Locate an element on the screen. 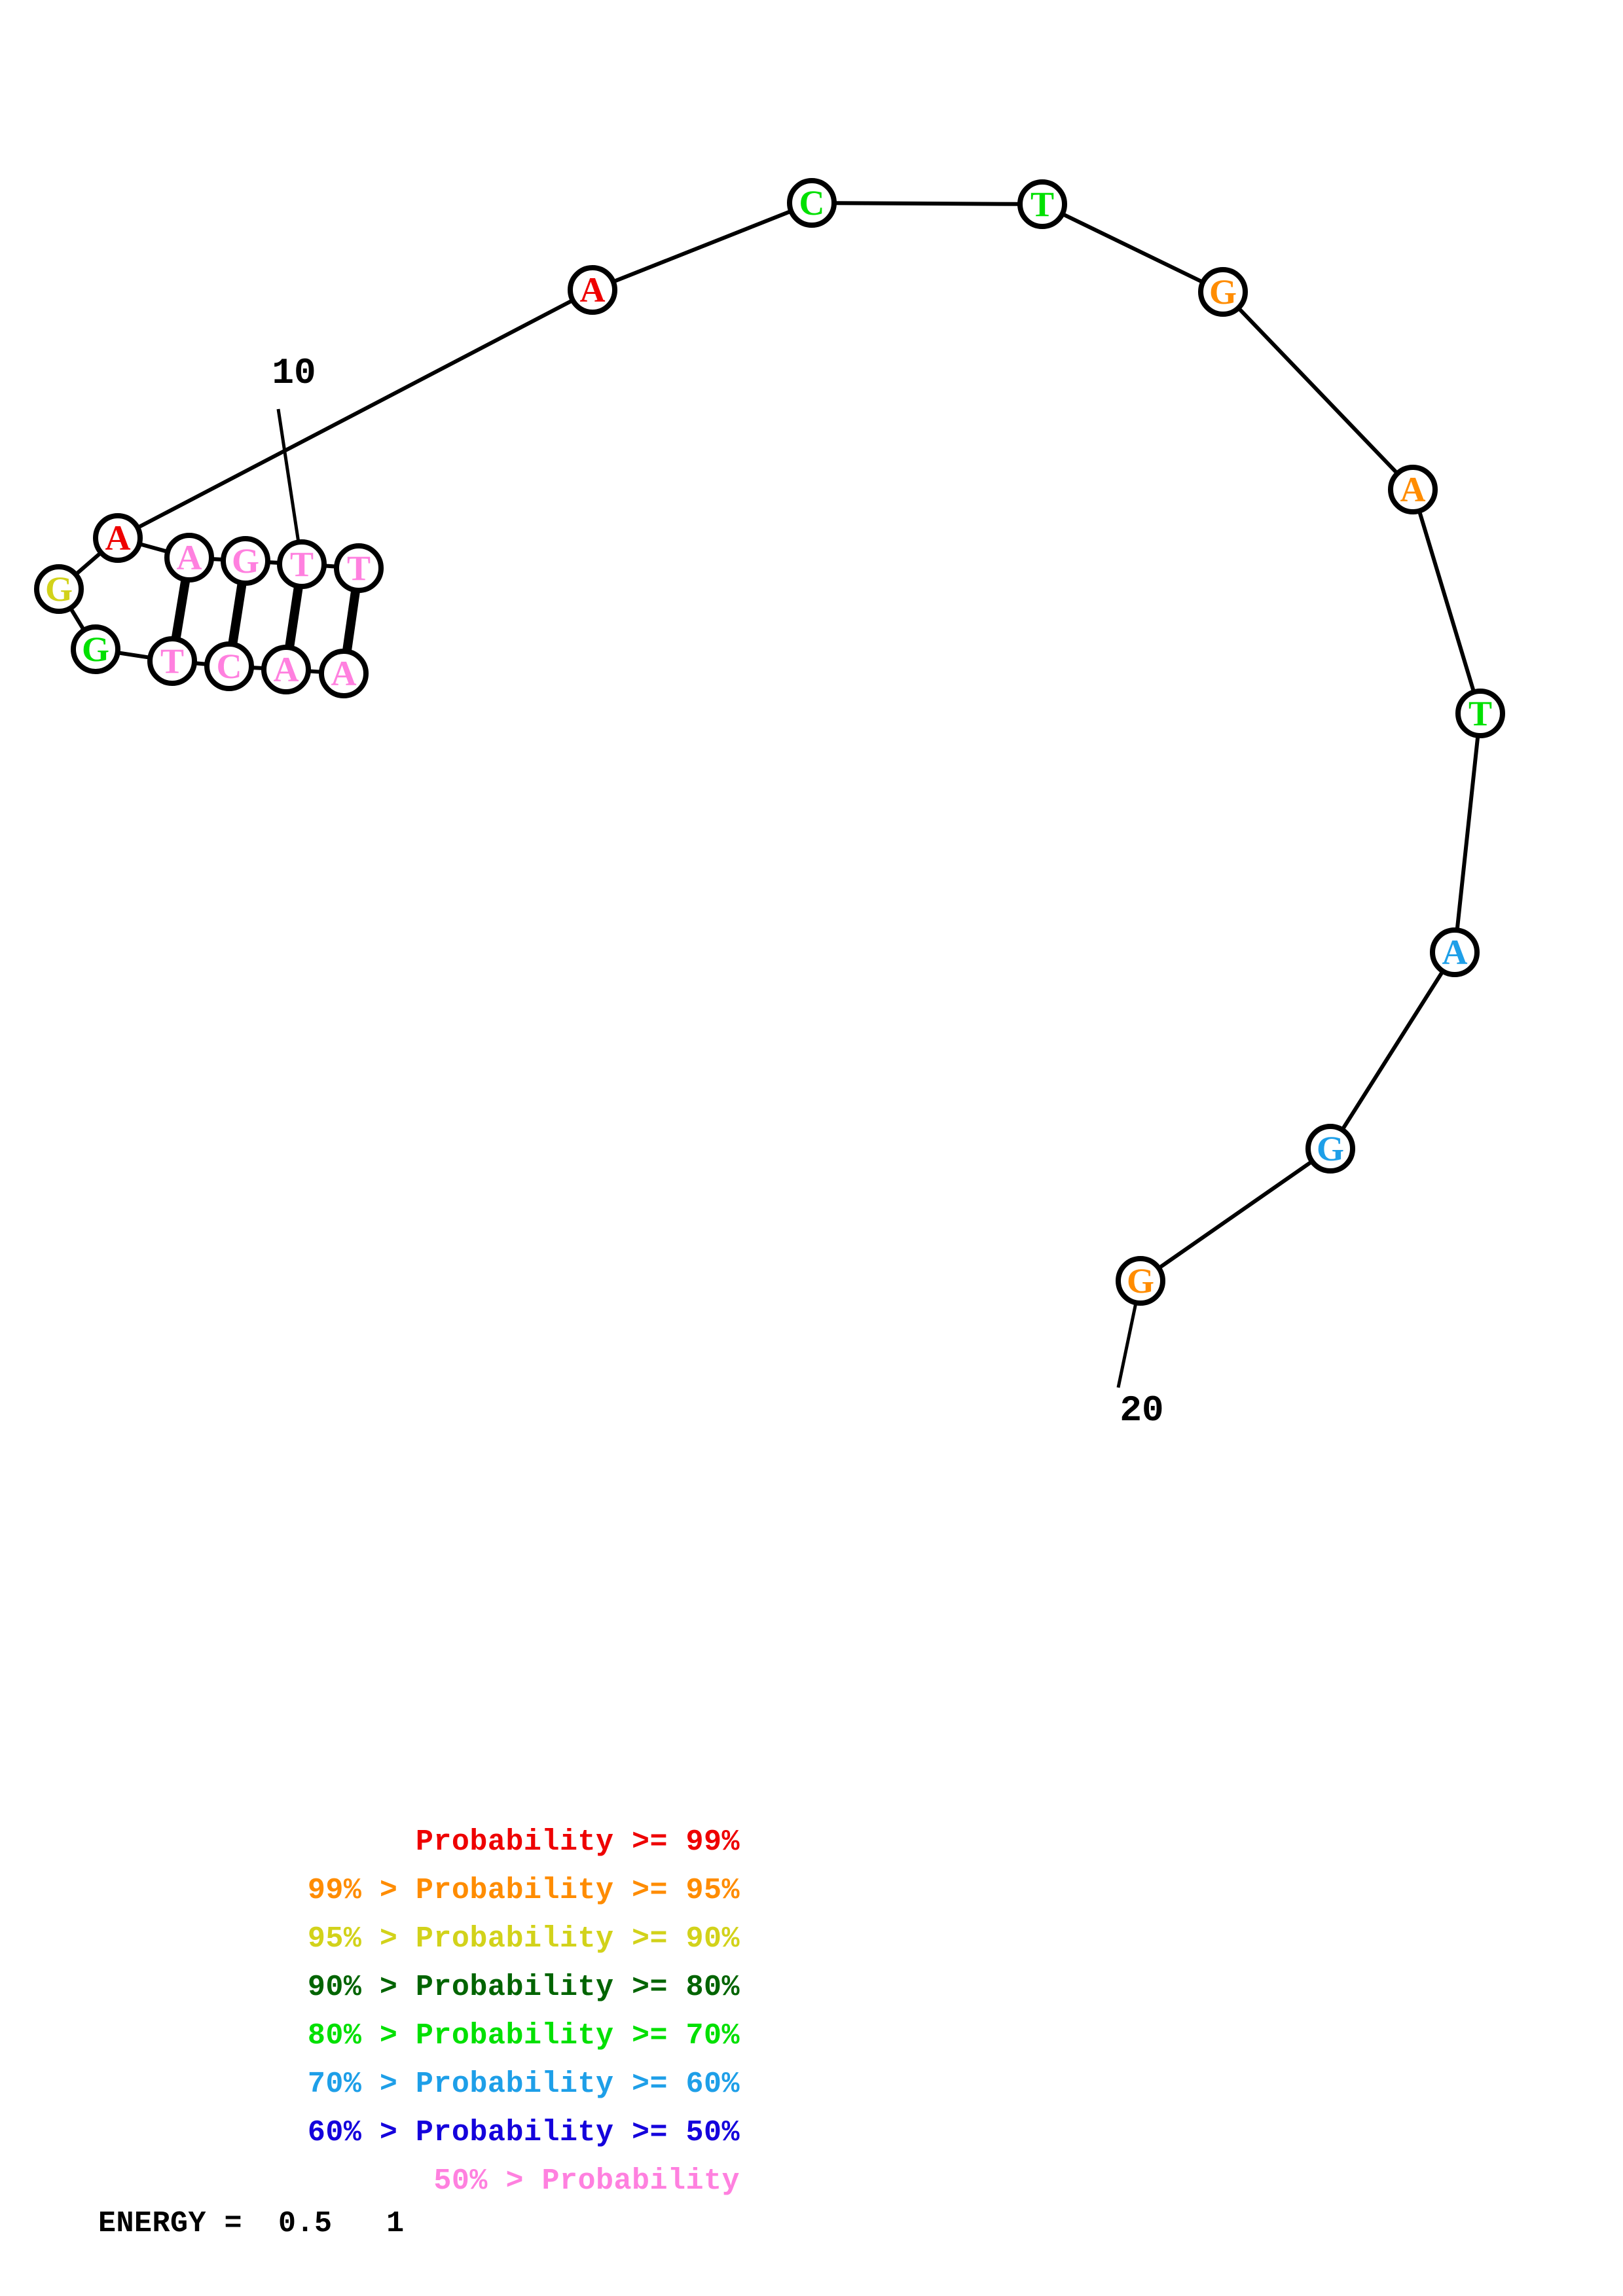  base-letter-19: G is located at coordinates (1330, 1148).